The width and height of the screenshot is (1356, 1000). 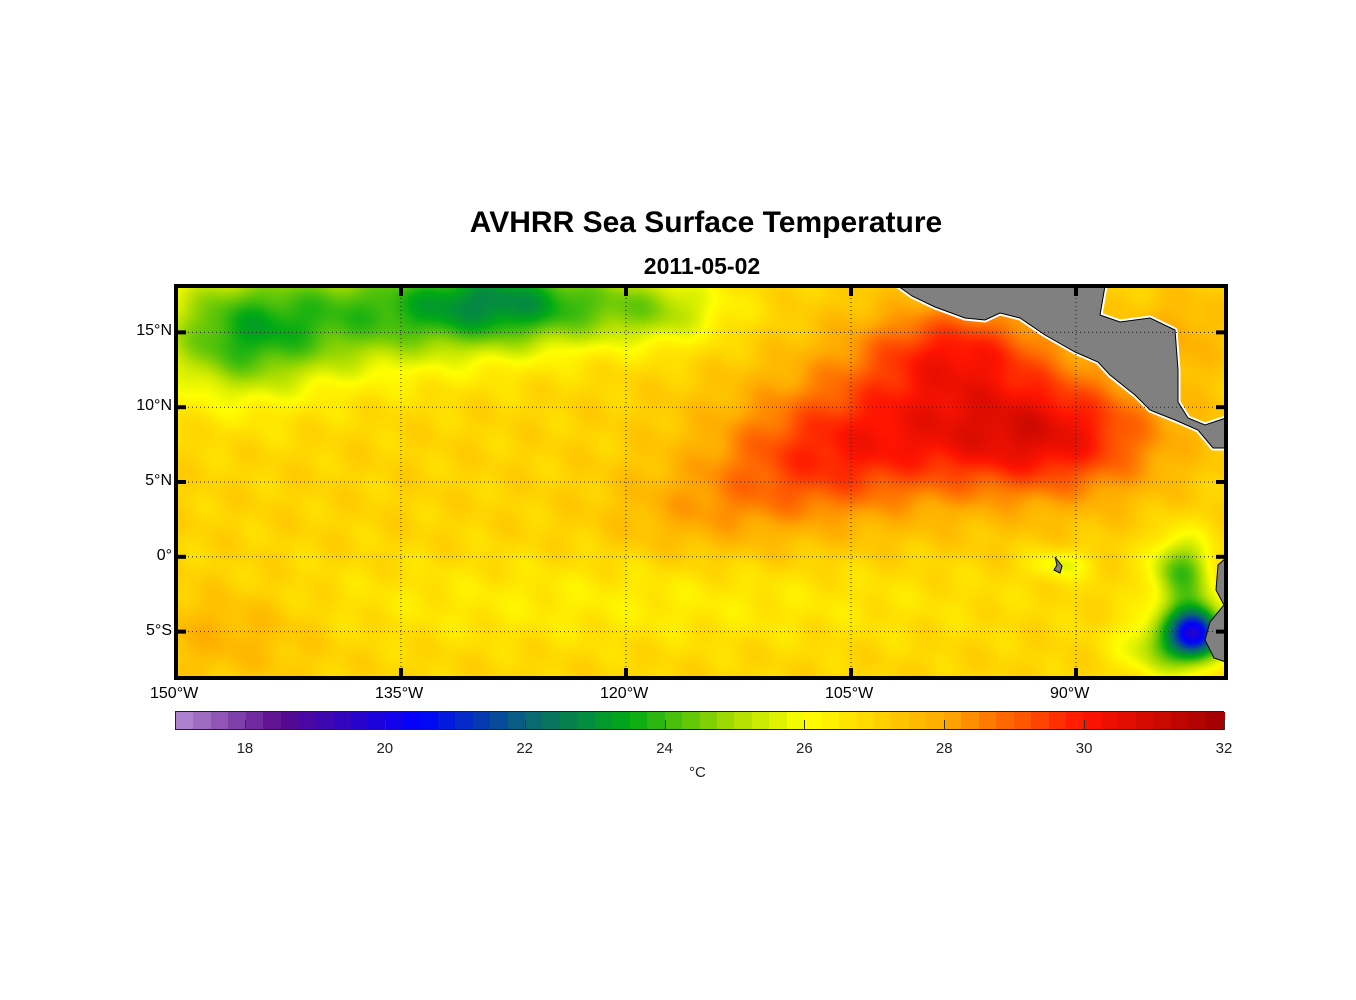 I want to click on colorbar-tick-label: 26, so click(x=804, y=748).